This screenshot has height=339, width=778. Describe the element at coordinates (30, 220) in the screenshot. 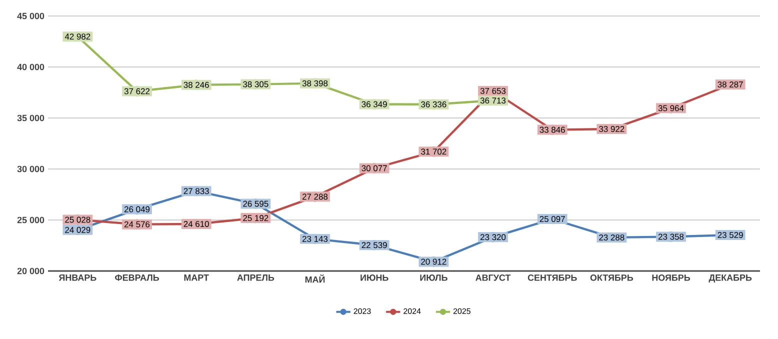

I see `y-tick-label: 25 000` at that location.